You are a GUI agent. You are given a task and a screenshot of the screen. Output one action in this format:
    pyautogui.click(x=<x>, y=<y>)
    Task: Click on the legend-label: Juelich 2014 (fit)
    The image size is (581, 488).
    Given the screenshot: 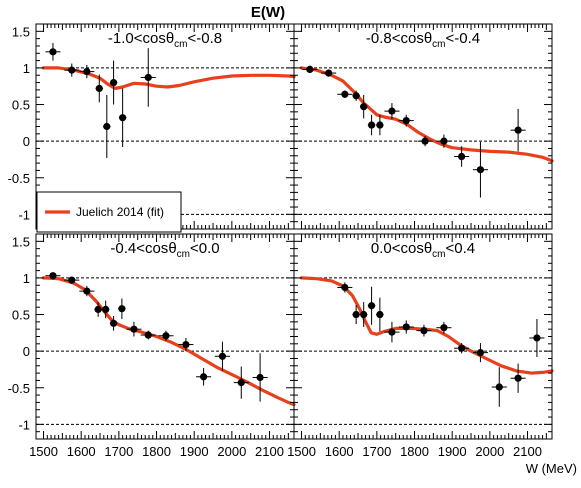 What is the action you would take?
    pyautogui.click(x=120, y=212)
    